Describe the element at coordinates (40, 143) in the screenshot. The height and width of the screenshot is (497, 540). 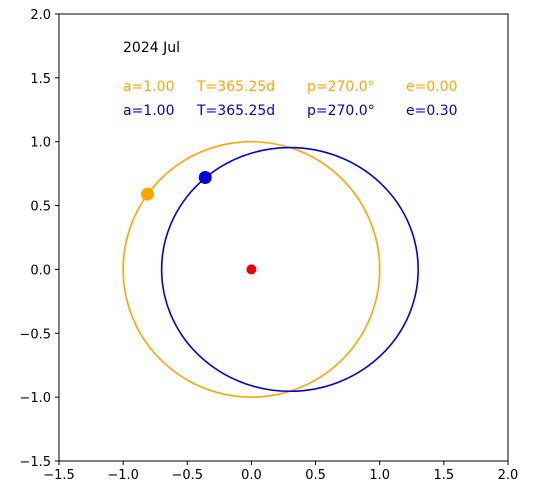
I see `y-tick-label: 1.0` at that location.